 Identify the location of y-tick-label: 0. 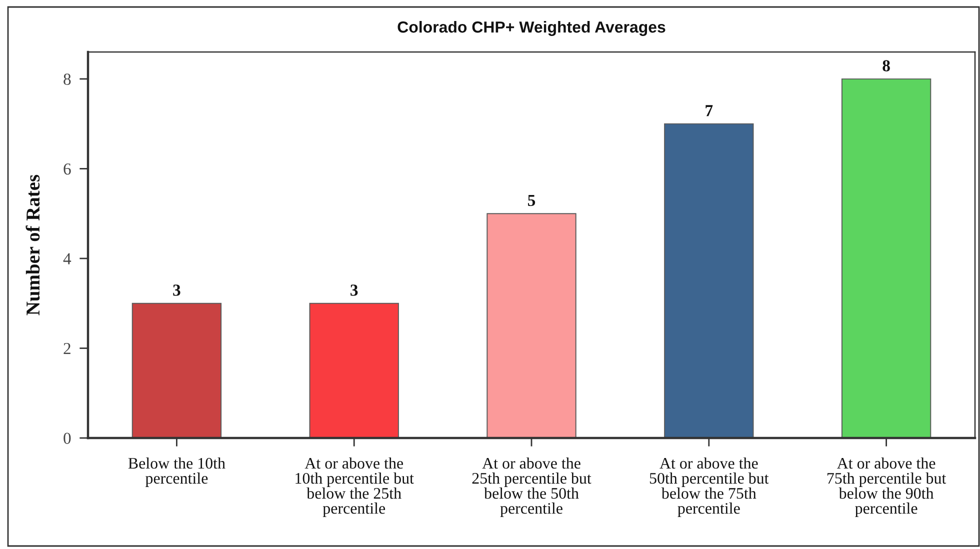
(67, 438).